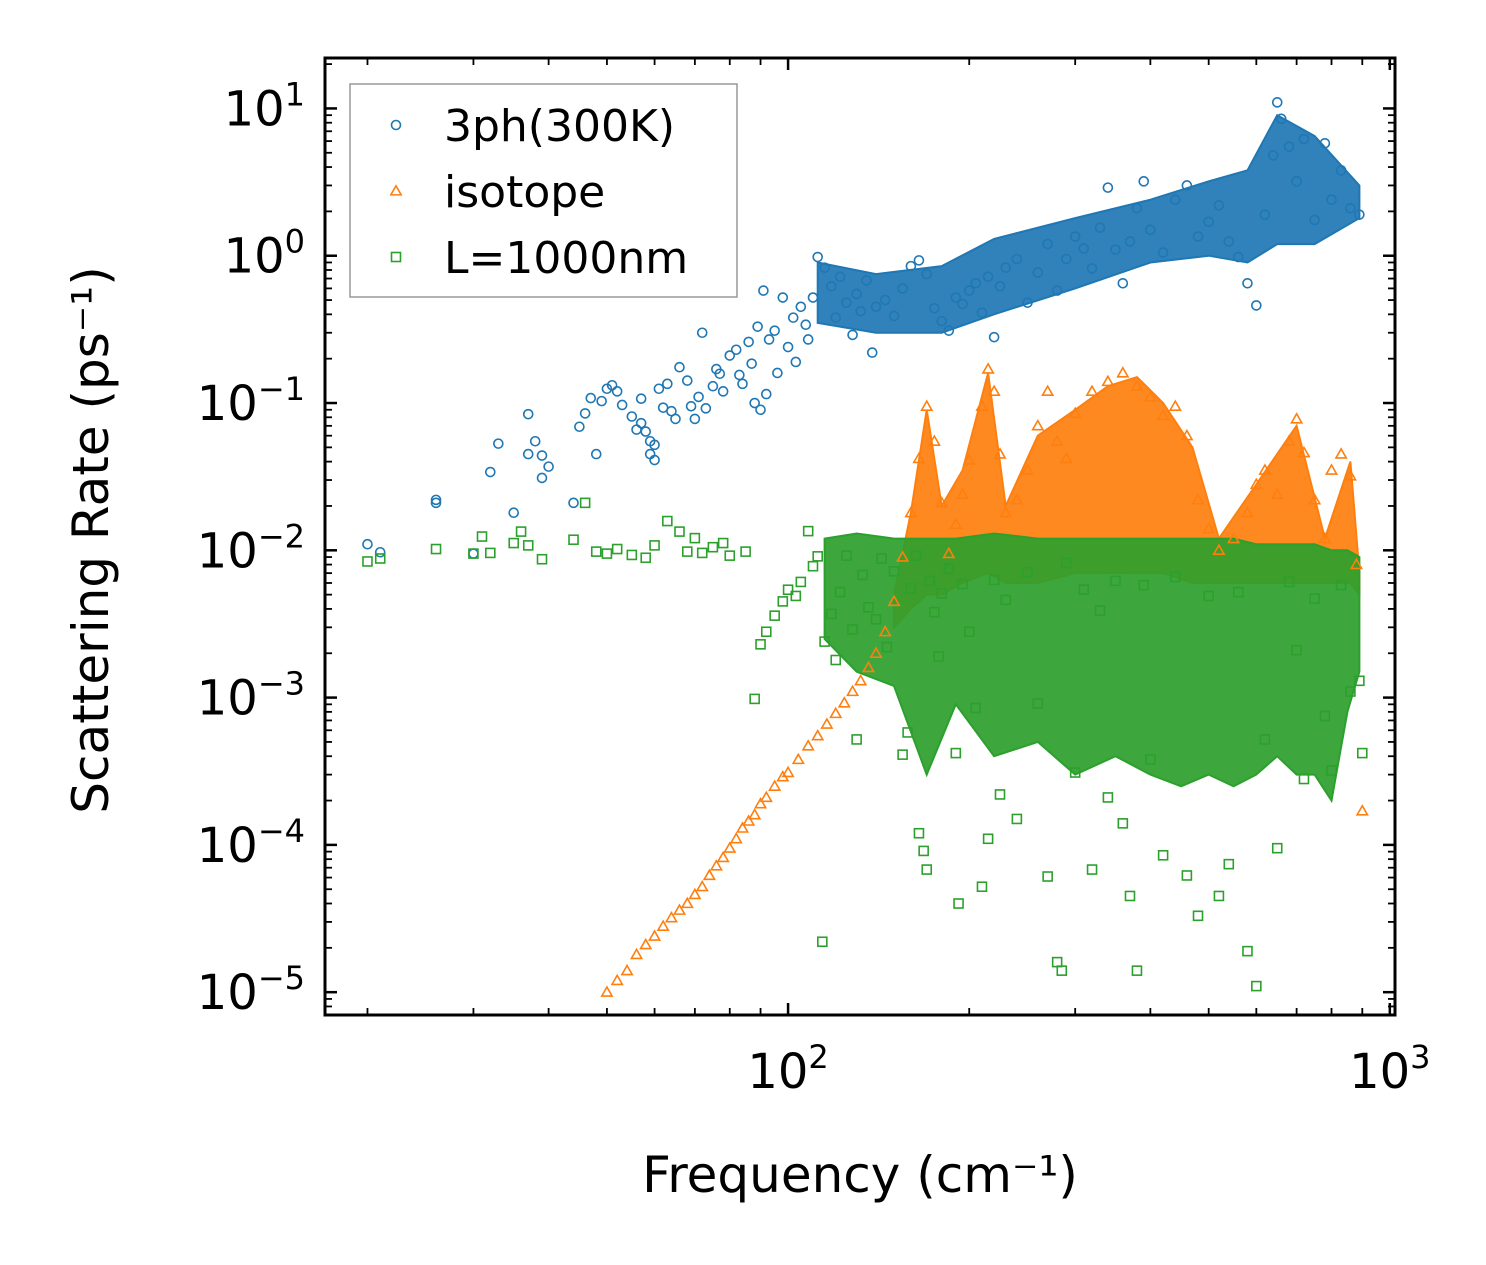 Image resolution: width=1486 pixels, height=1265 pixels. I want to click on legend-entry: 3ph(300K), so click(532, 126).